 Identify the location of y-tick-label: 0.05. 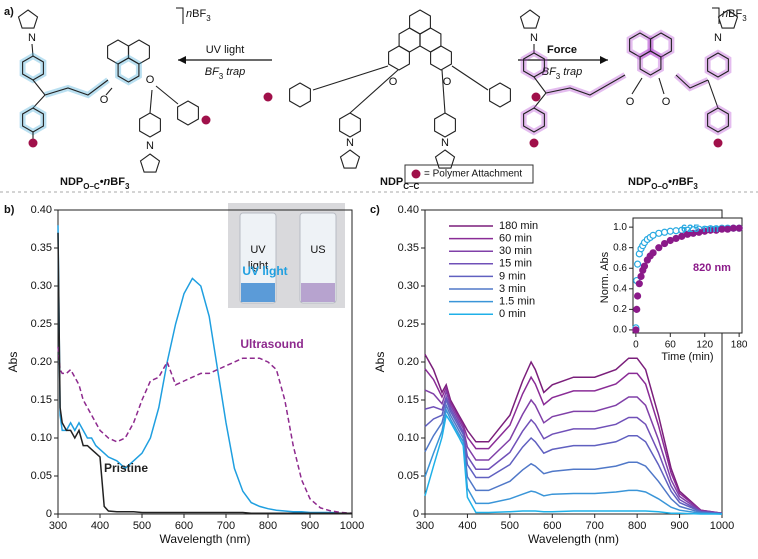
(41, 476).